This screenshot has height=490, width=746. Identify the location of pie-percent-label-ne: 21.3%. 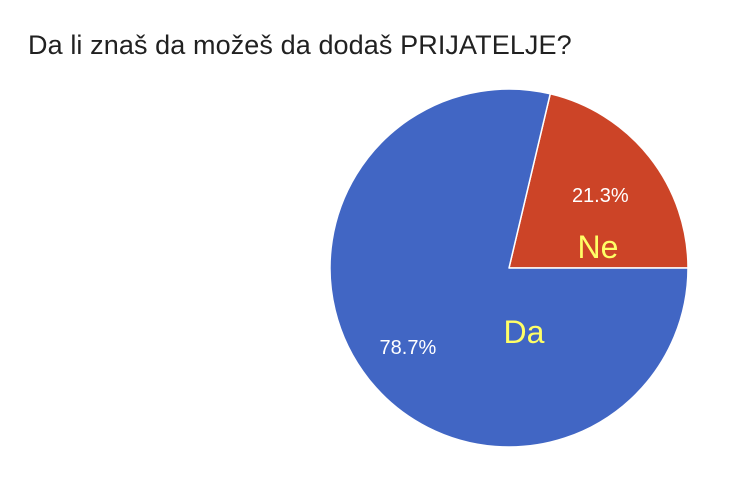
(600, 196).